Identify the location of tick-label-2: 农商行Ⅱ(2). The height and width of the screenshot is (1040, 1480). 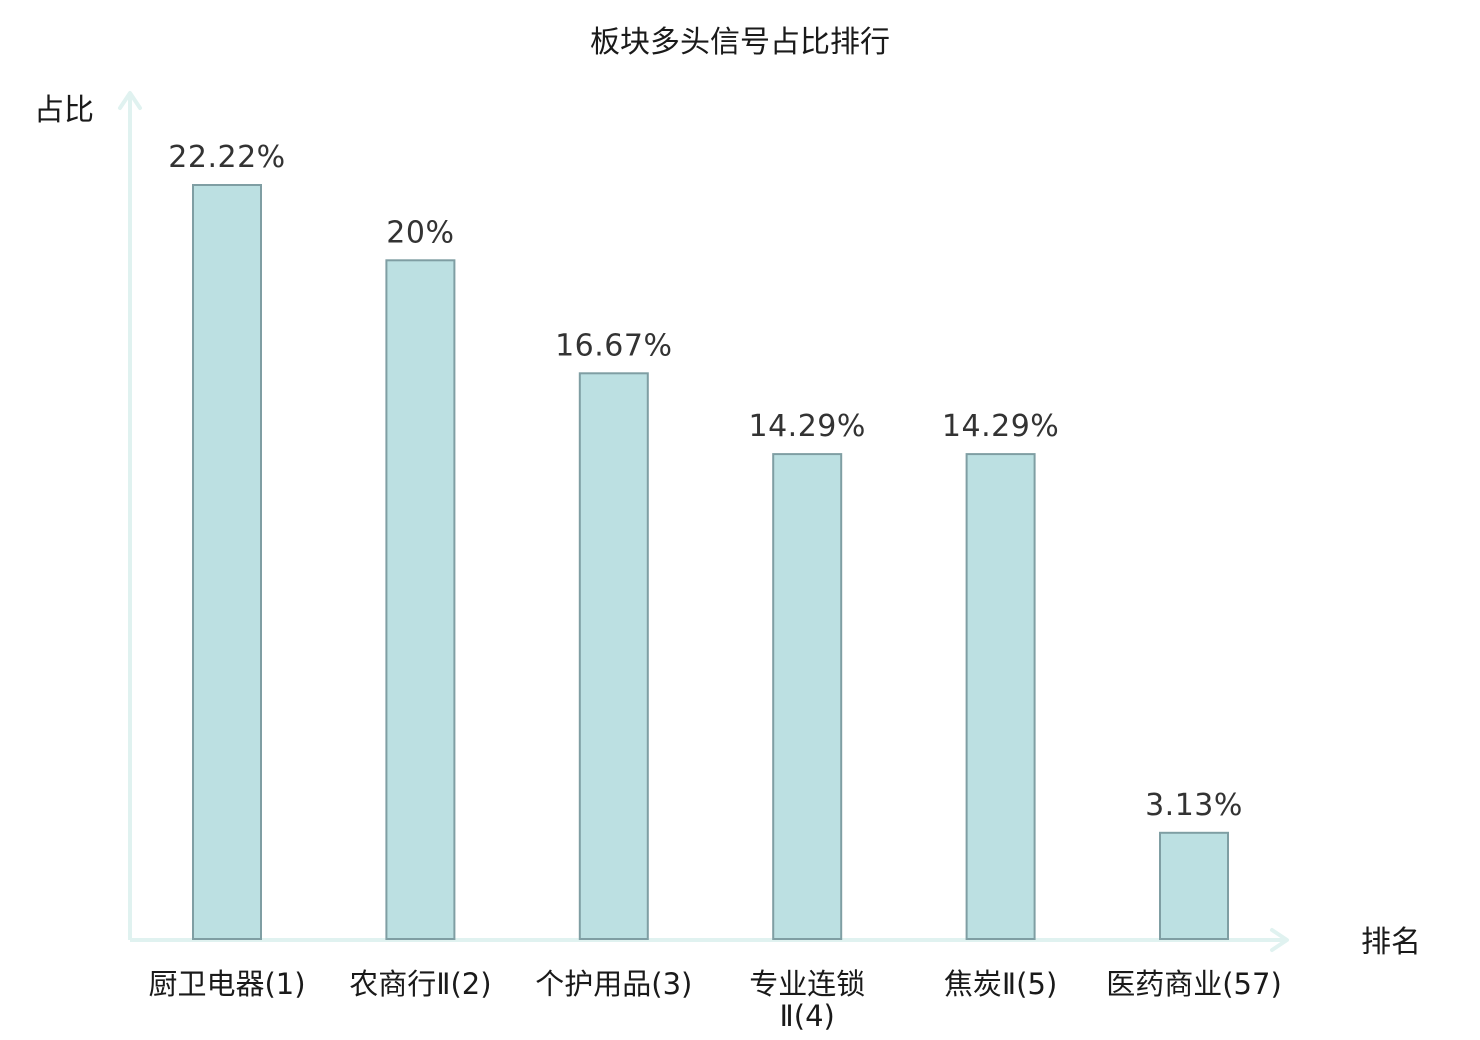
(420, 984).